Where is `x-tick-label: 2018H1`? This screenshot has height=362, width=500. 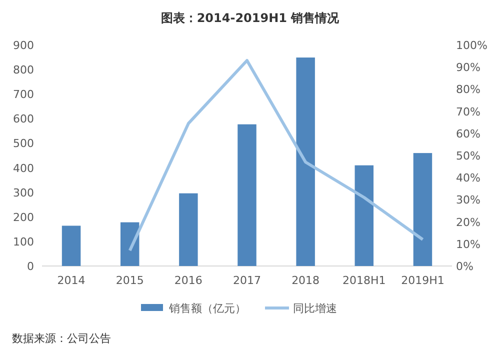 x-tick-label: 2018H1 is located at coordinates (364, 280).